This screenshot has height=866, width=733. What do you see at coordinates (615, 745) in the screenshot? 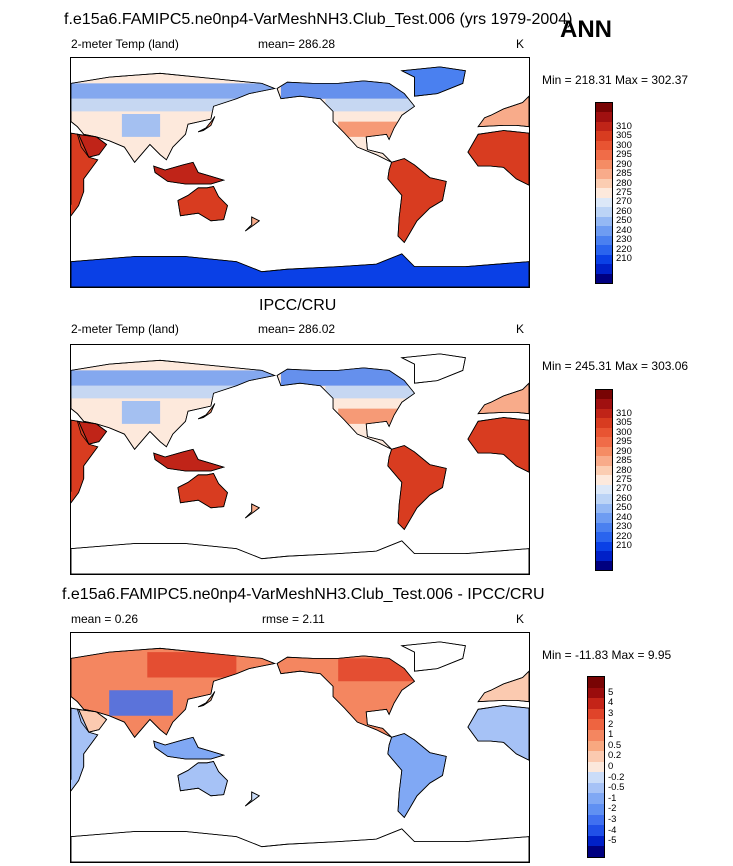
I see `colorbar-diff-tick-label: 0.5` at bounding box center [615, 745].